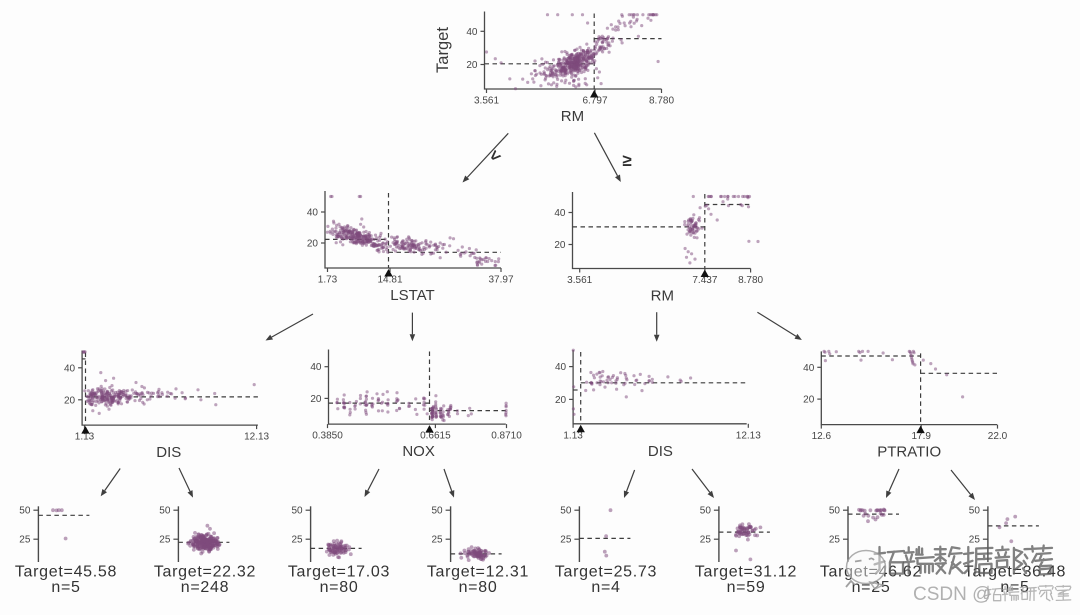  I want to click on svg-text: 0.3850, so click(327, 436).